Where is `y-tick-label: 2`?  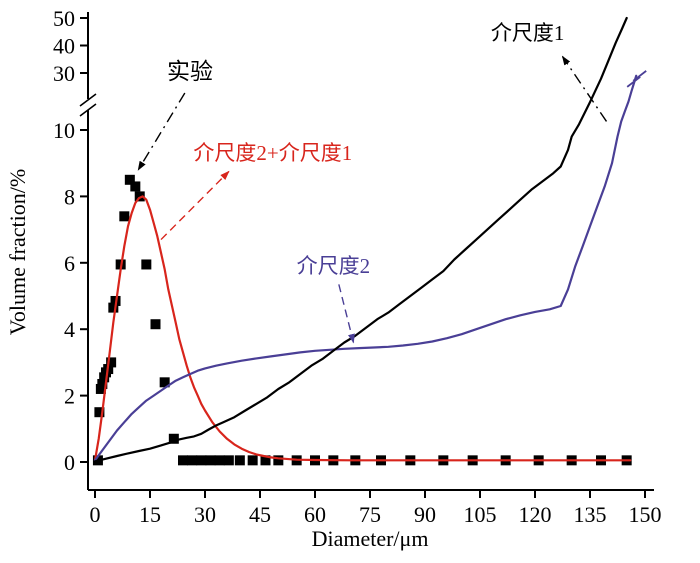
y-tick-label: 2 is located at coordinates (69, 396).